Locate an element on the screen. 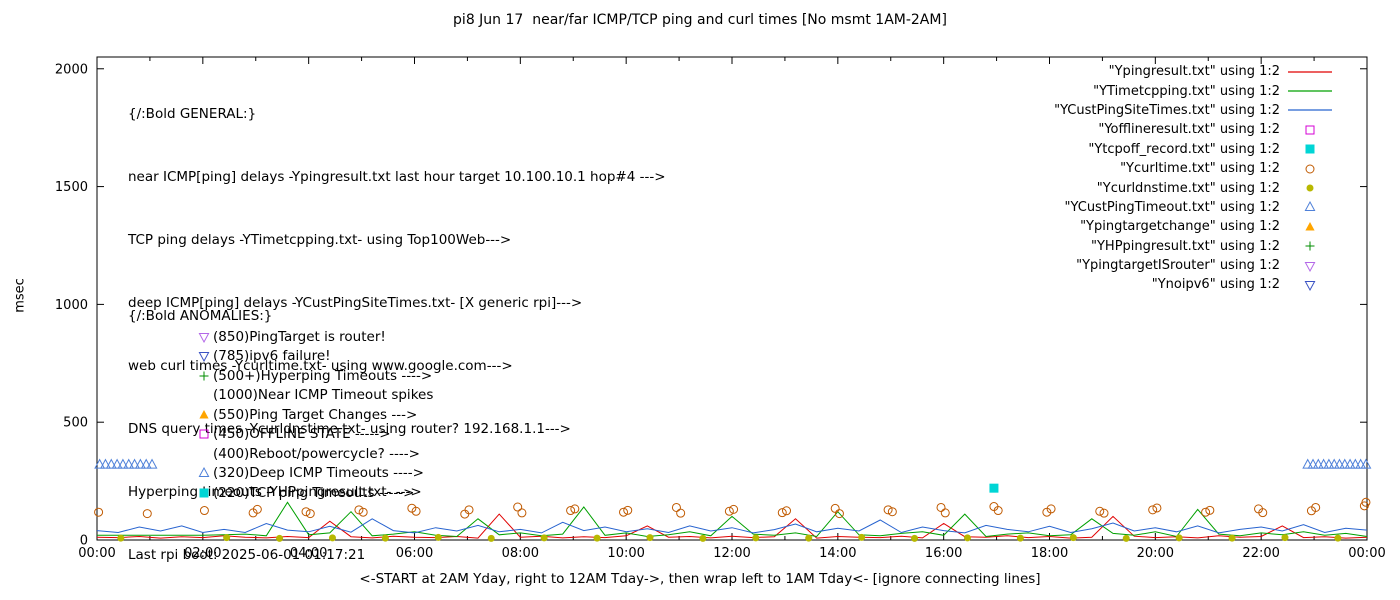  legend-label: "Ypingtargetchange" using 1:2 is located at coordinates (1180, 227).